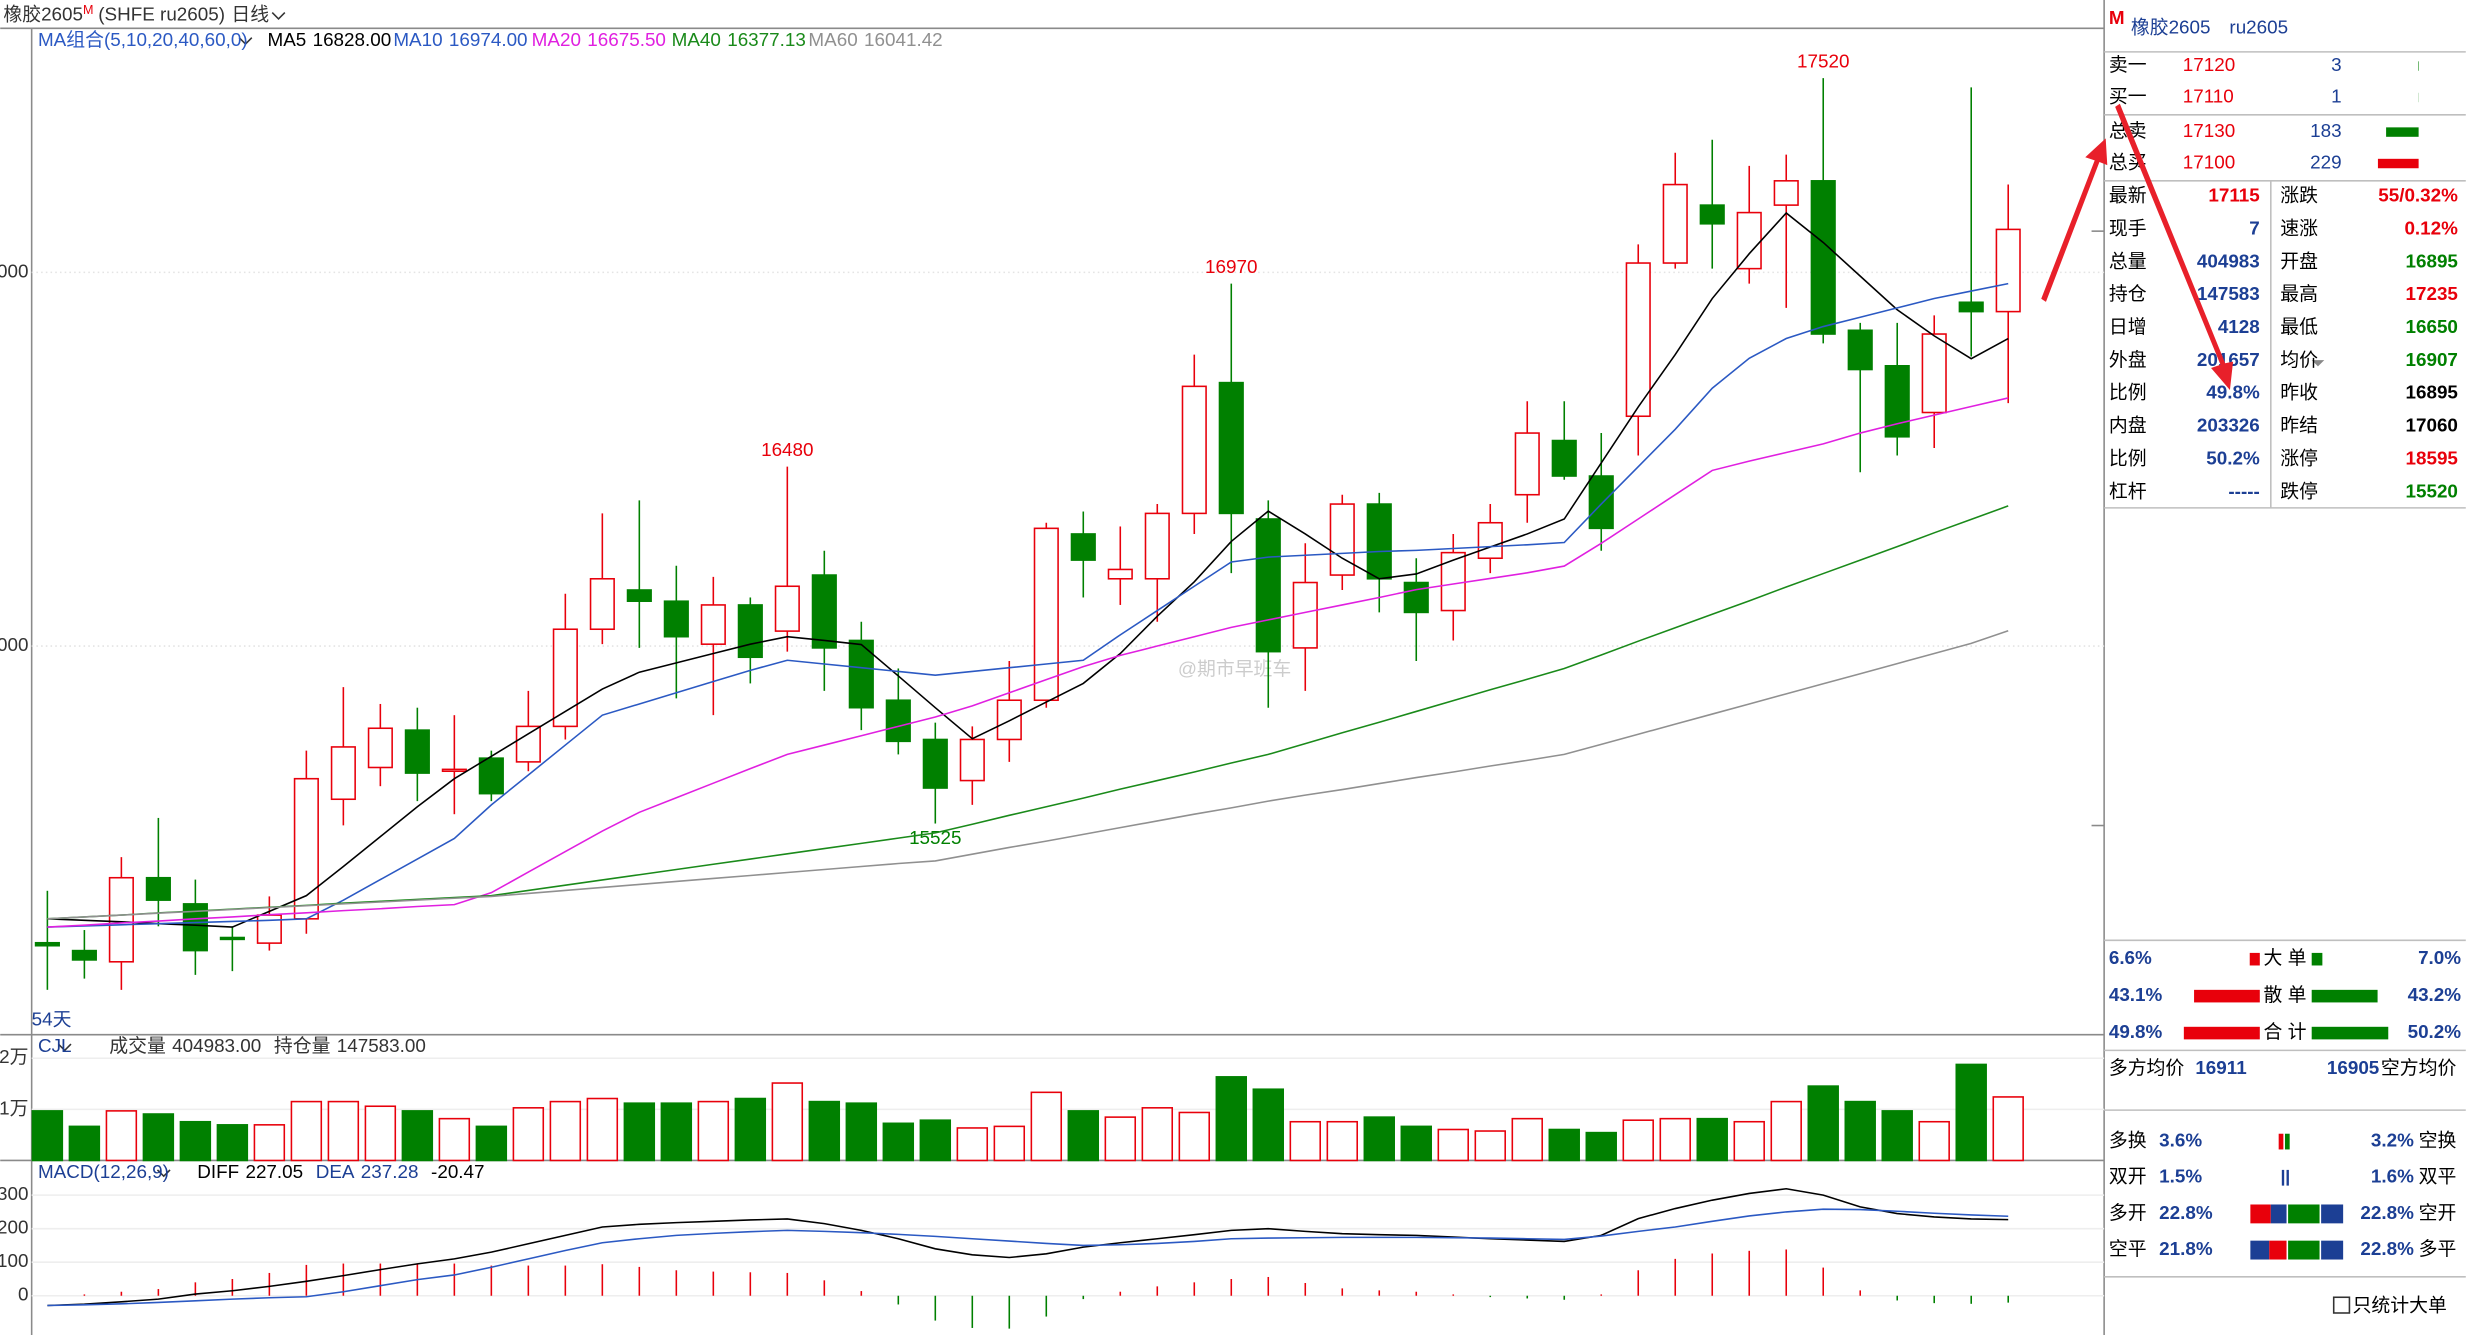 The height and width of the screenshot is (1335, 2466). What do you see at coordinates (287, 39) in the screenshot?
I see `ma-name: MA5` at bounding box center [287, 39].